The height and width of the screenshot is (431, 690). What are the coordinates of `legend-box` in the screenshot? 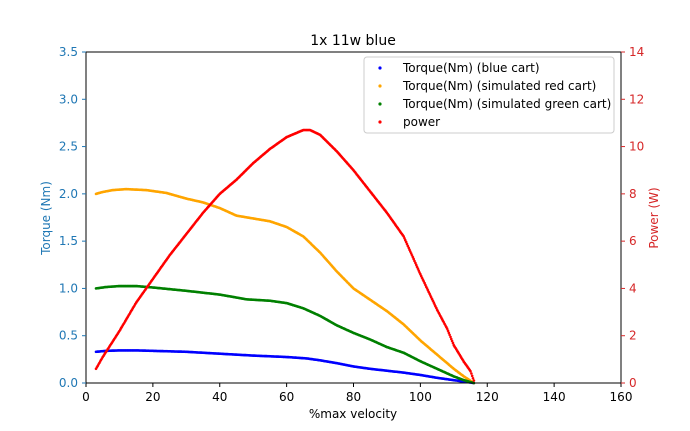 It's located at (489, 95).